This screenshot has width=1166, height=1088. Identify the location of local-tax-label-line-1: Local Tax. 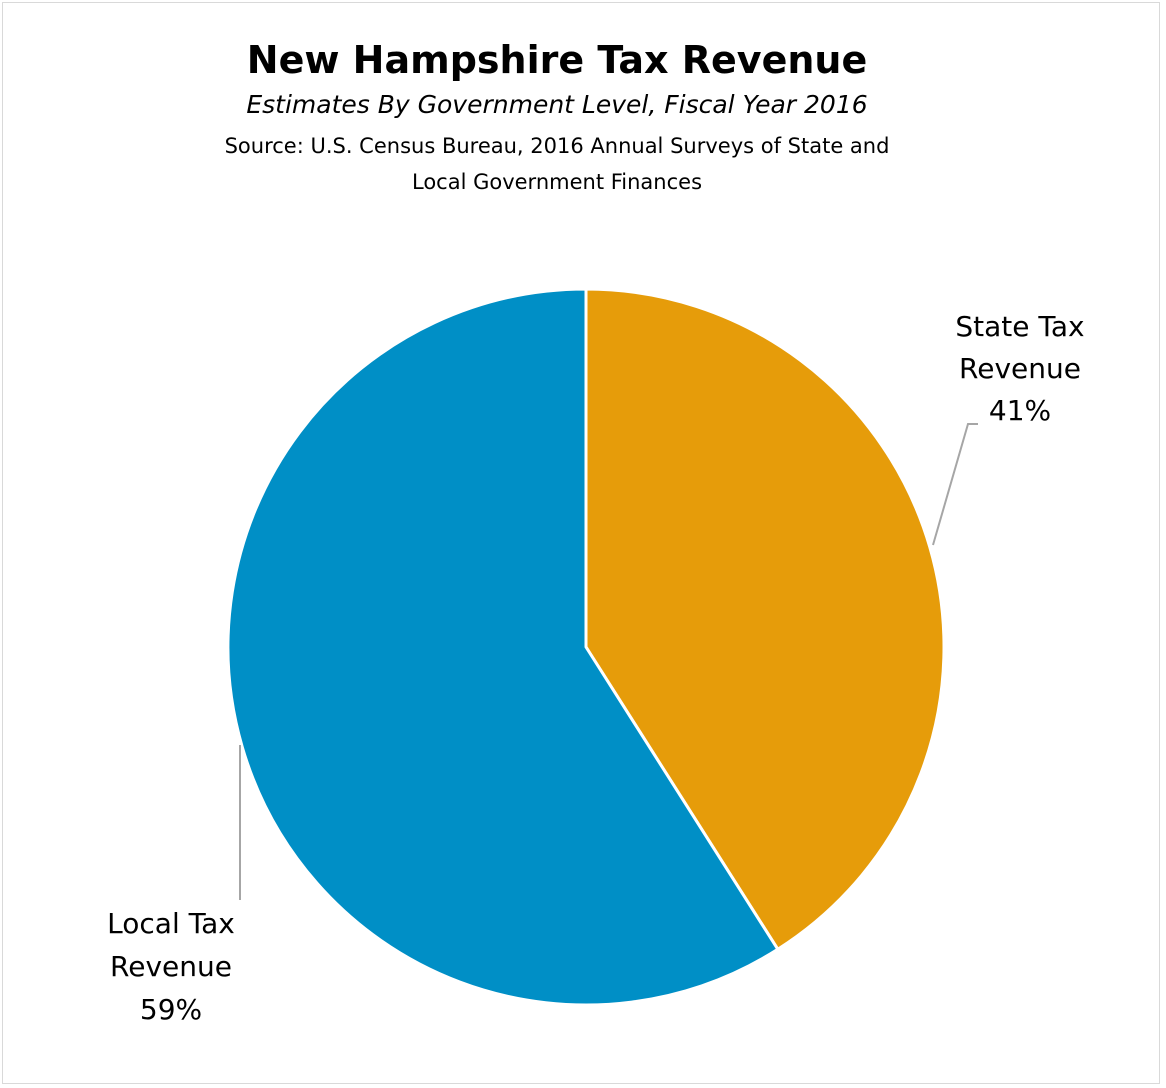
(171, 923).